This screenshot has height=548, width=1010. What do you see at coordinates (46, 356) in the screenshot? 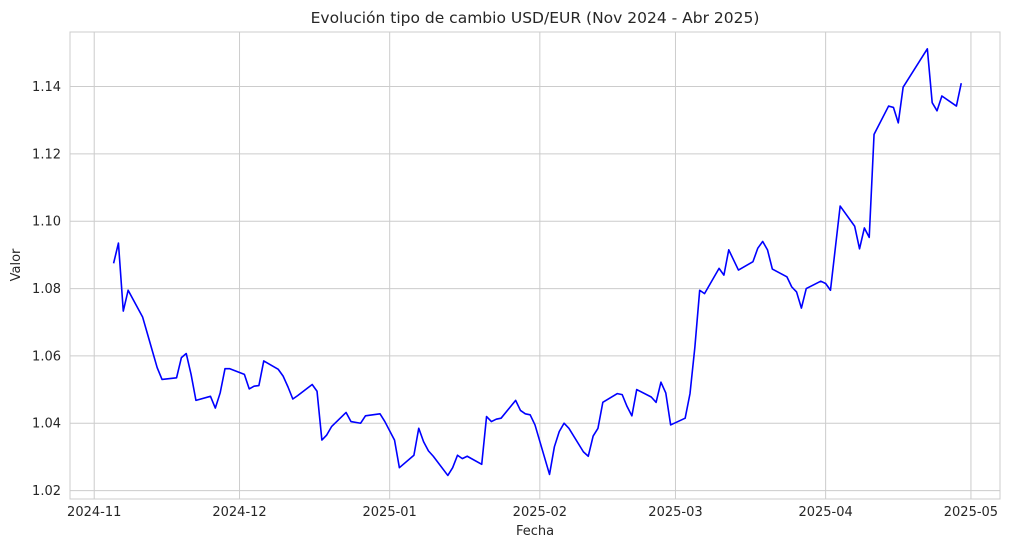
I see `y-tick-label: 1.06` at bounding box center [46, 356].